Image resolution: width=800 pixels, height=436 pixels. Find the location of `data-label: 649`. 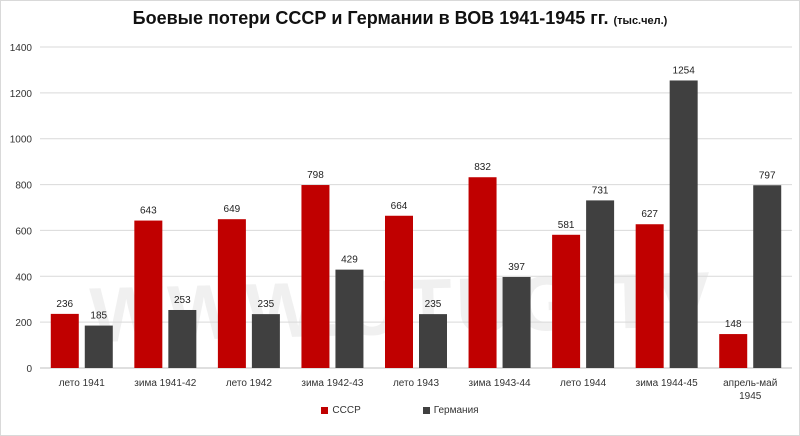

data-label: 649 is located at coordinates (232, 209).